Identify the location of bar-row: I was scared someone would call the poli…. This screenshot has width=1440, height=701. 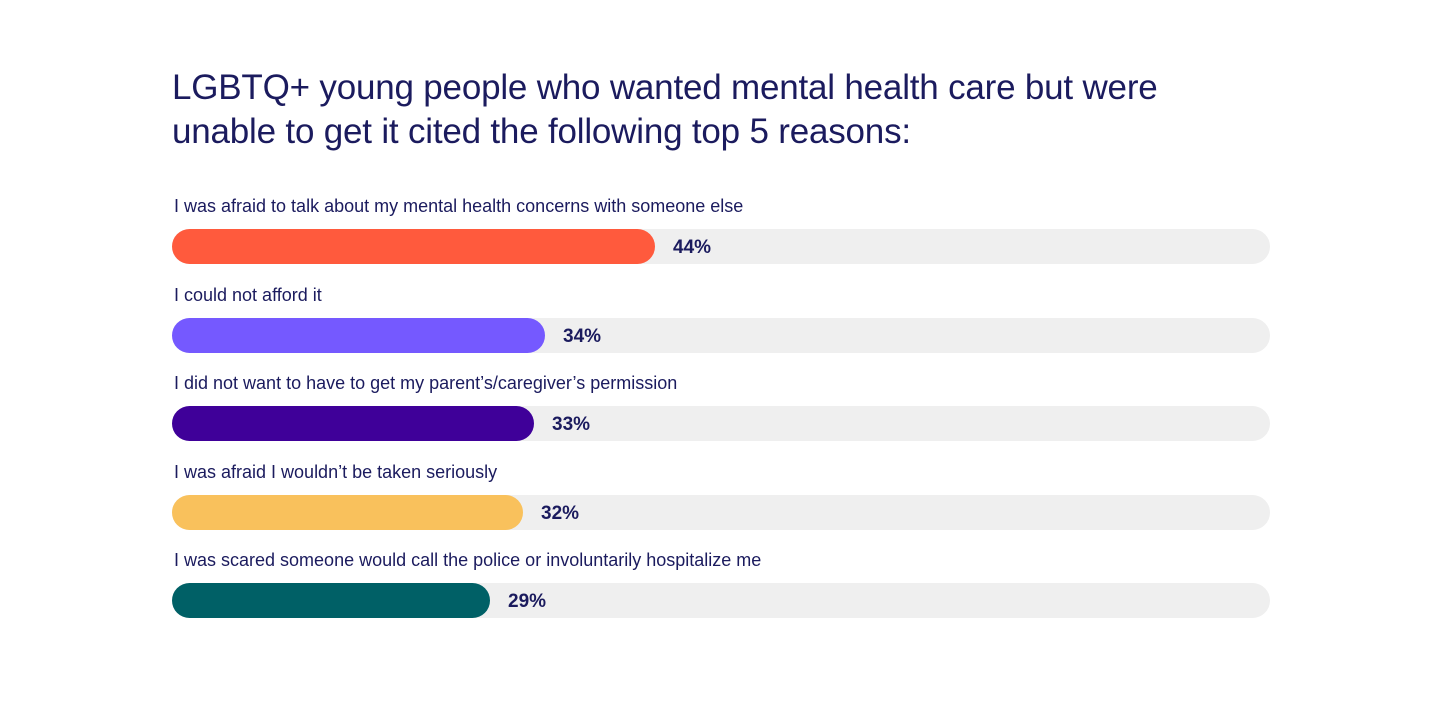
(721, 584).